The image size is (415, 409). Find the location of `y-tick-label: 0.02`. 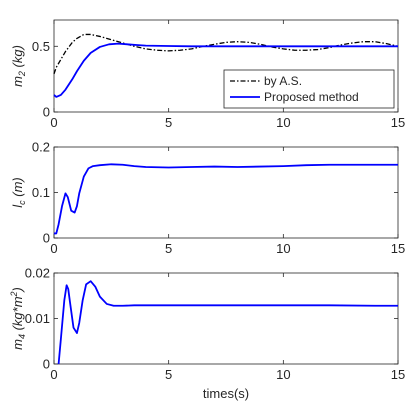

y-tick-label: 0.02 is located at coordinates (37, 273).